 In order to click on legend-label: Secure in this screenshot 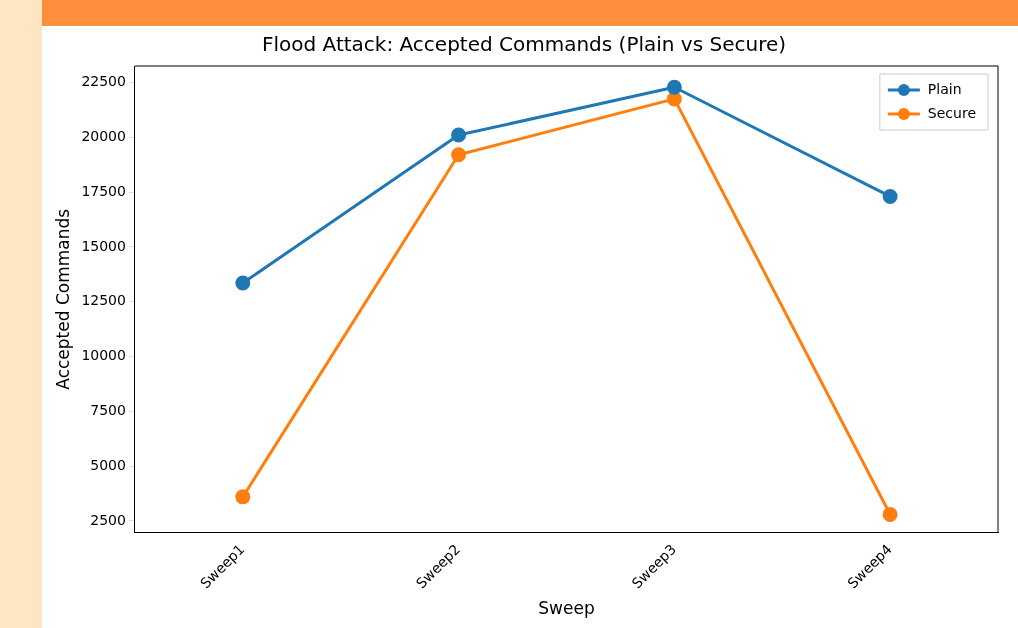, I will do `click(952, 112)`.